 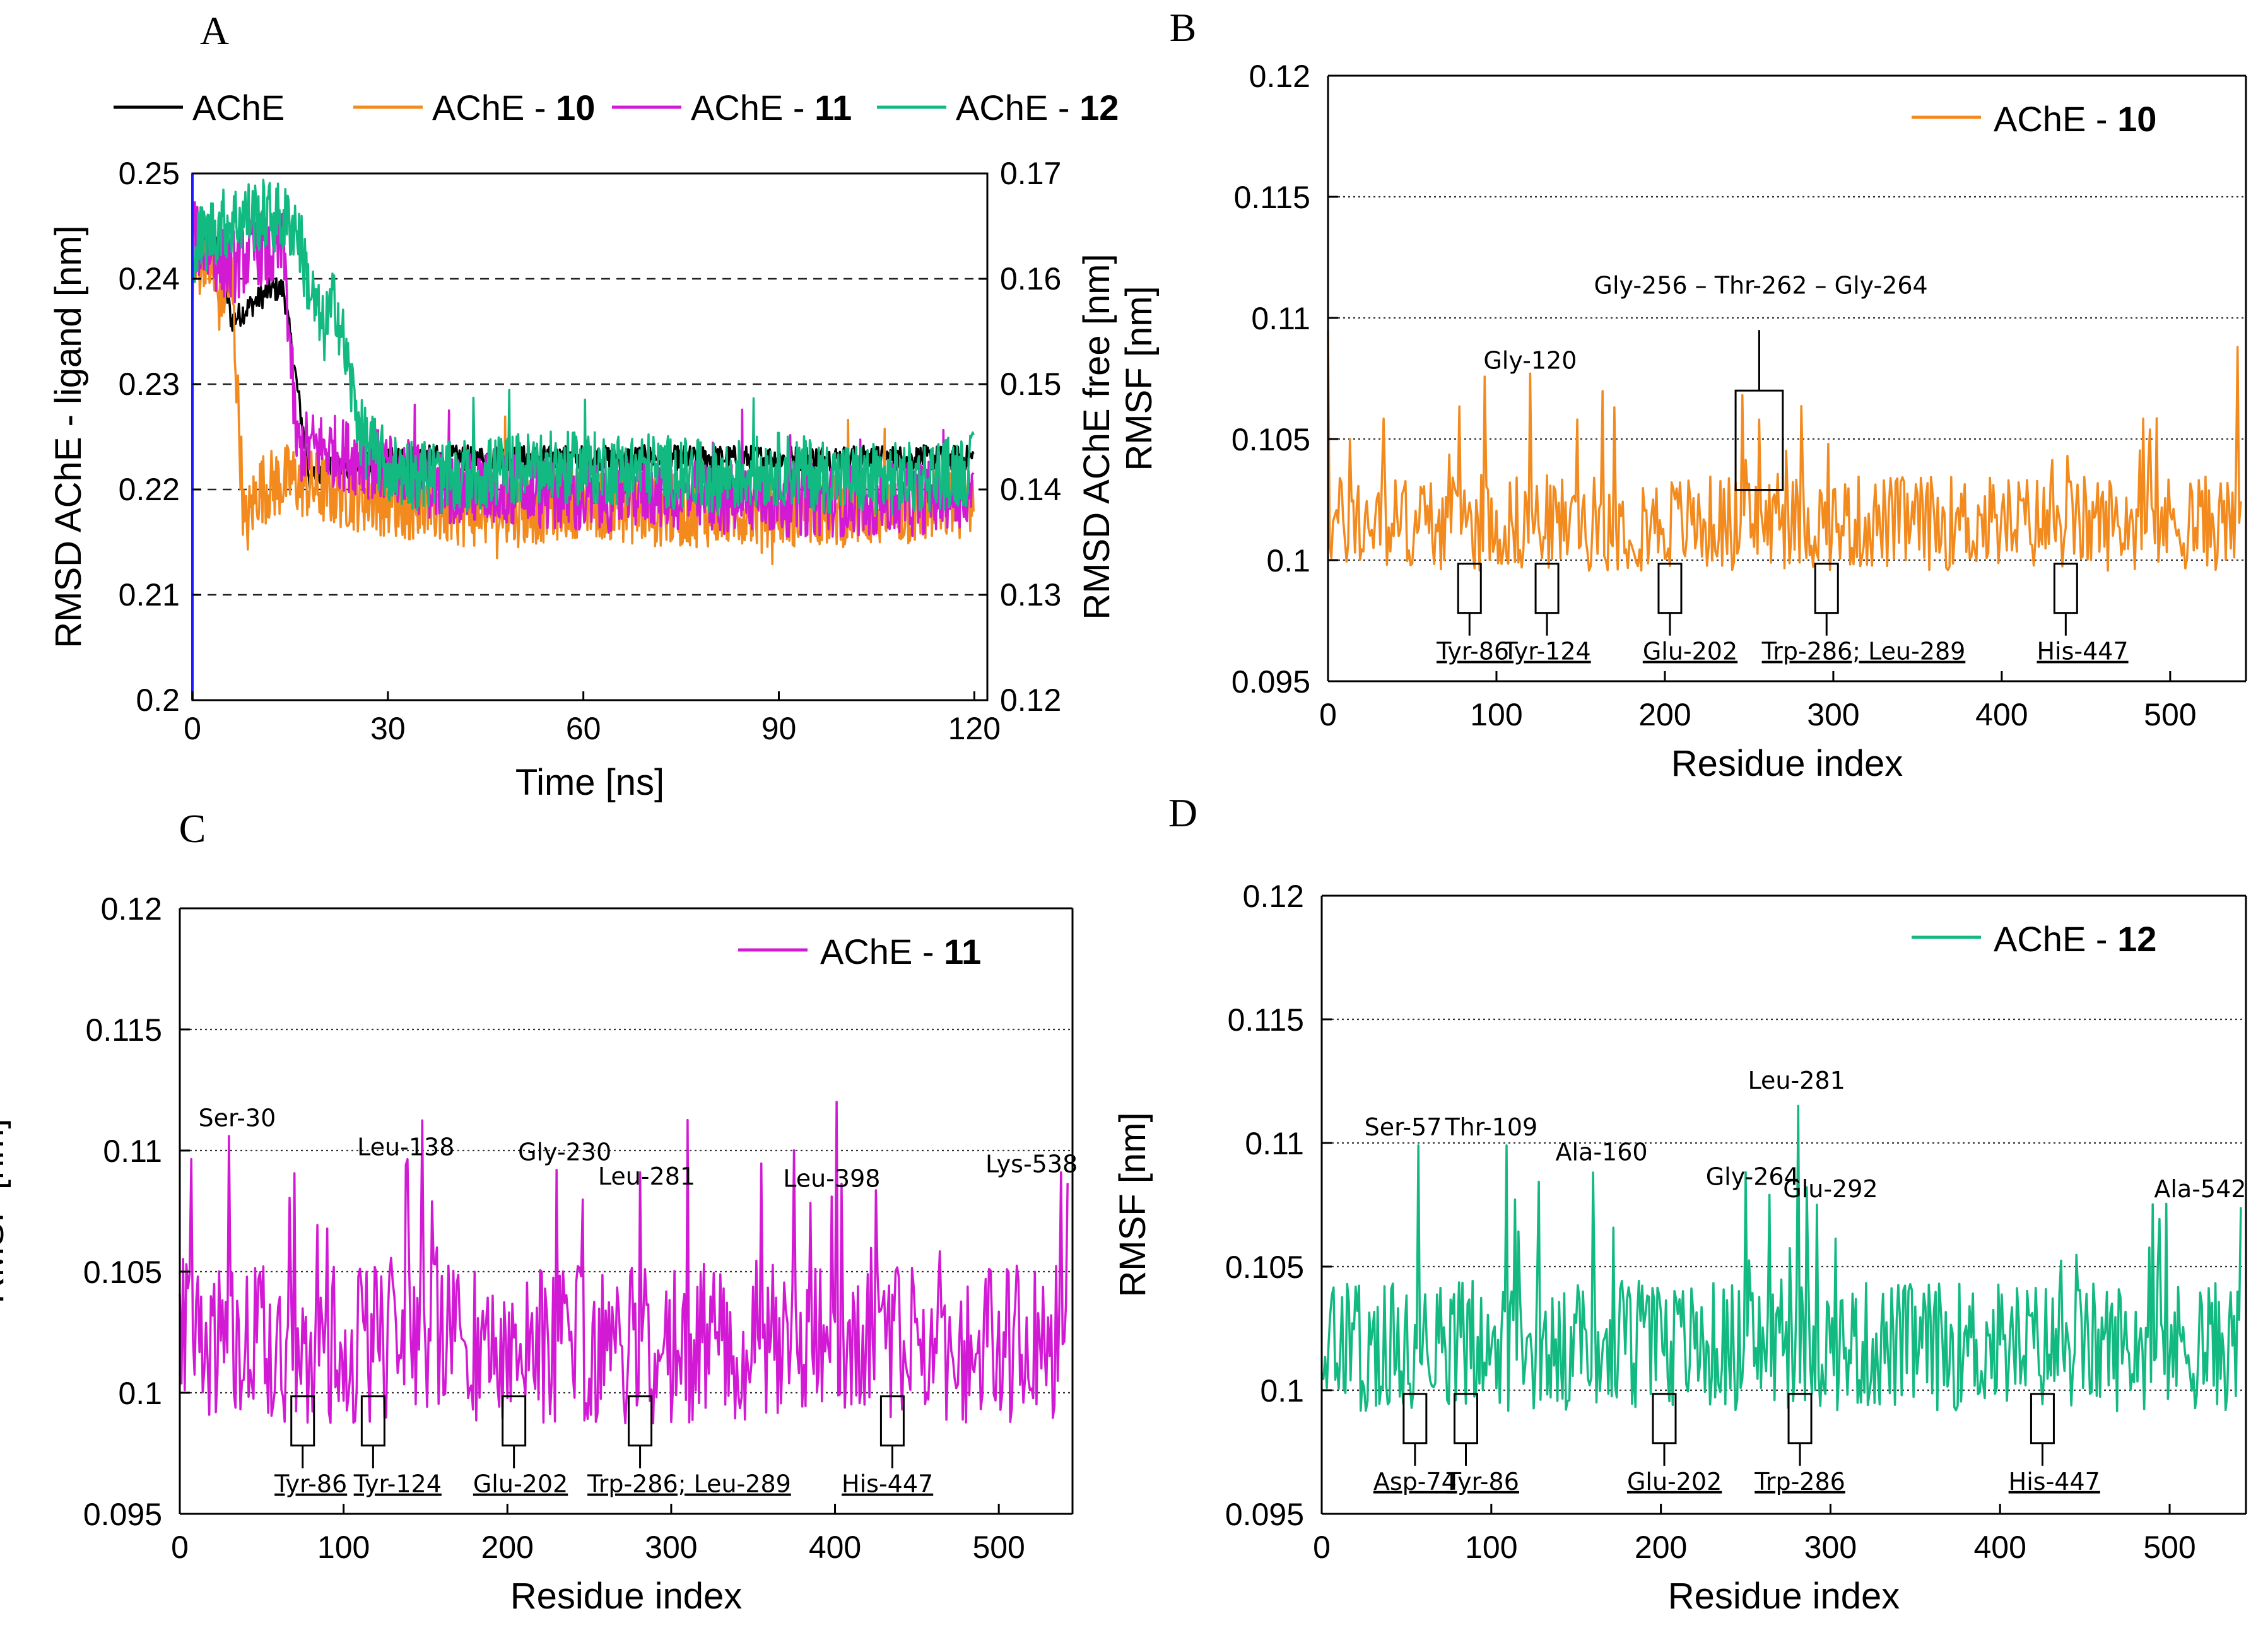 What do you see at coordinates (149, 490) in the screenshot?
I see `y-left-tick-label: 0.22` at bounding box center [149, 490].